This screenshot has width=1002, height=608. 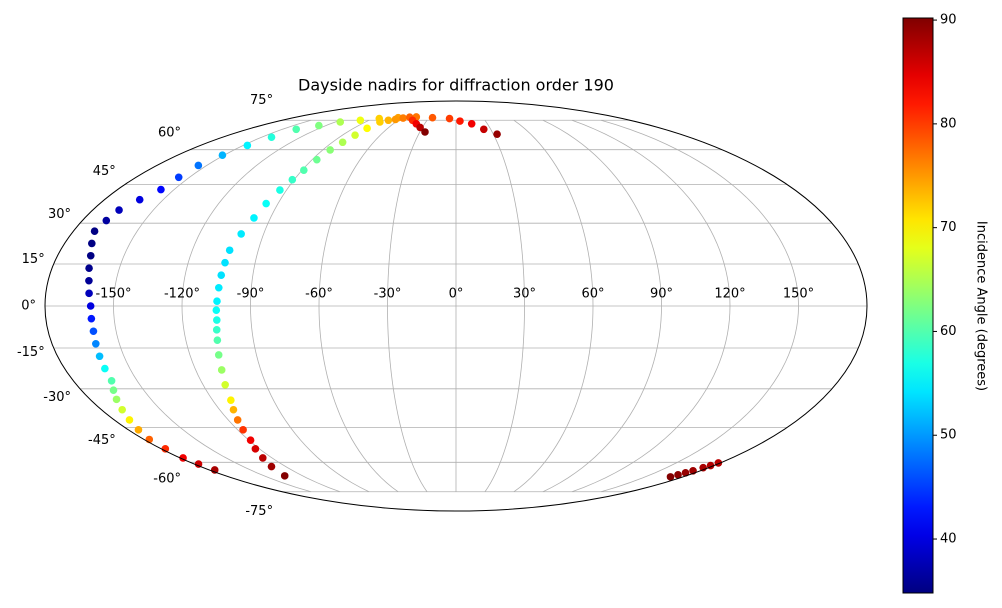 I want to click on colorbar-tick-label: 70, so click(x=948, y=227).